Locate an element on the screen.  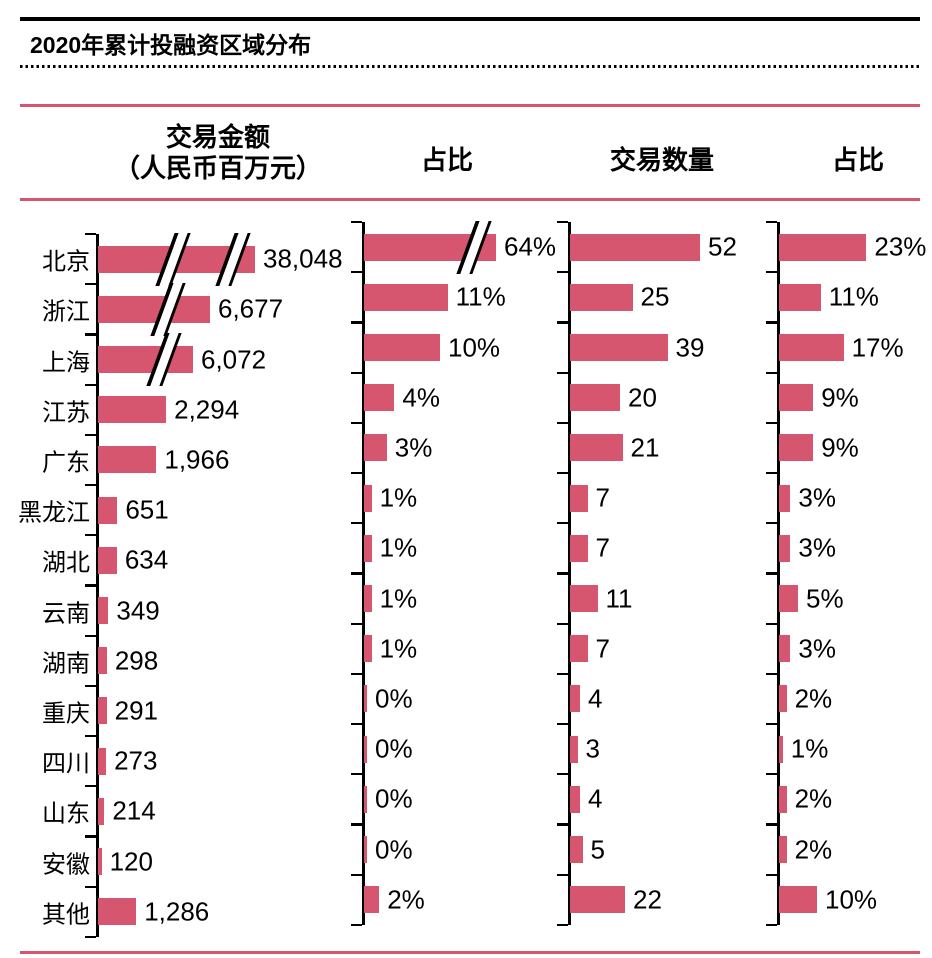
bar-value-label: 5 is located at coordinates (597, 849).